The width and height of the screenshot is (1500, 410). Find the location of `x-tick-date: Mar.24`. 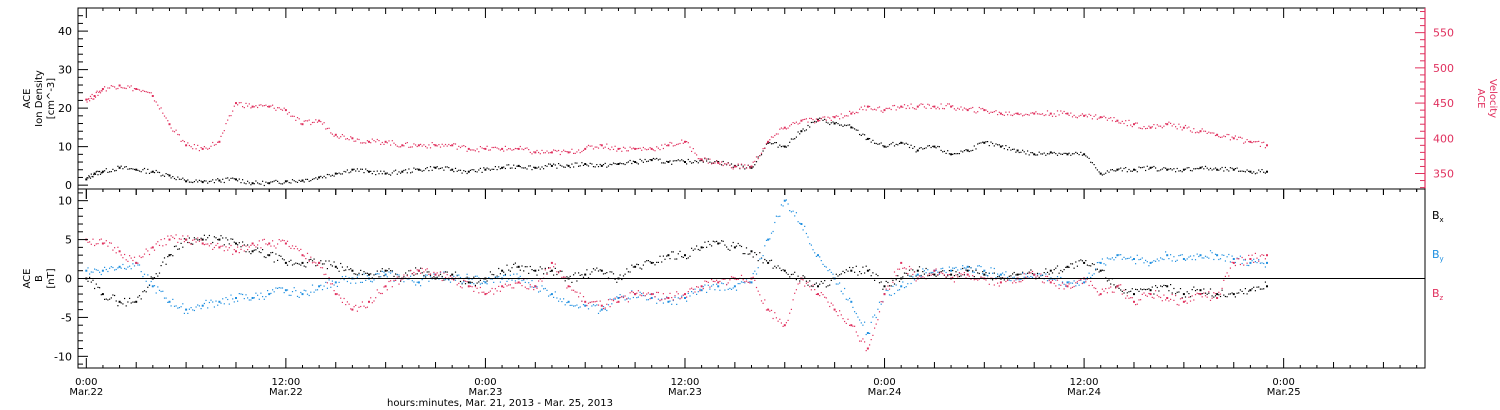

x-tick-date: Mar.24 is located at coordinates (1084, 392).